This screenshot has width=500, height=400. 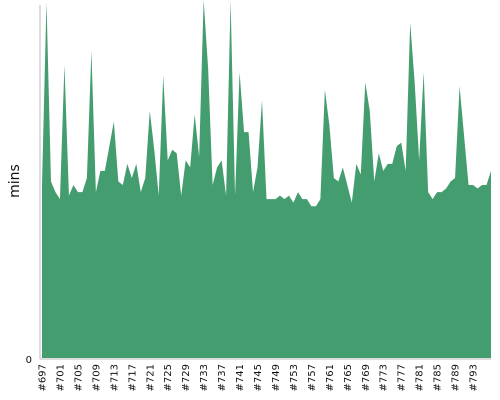 I want to click on x-tick-label: #749, so click(x=276, y=377).